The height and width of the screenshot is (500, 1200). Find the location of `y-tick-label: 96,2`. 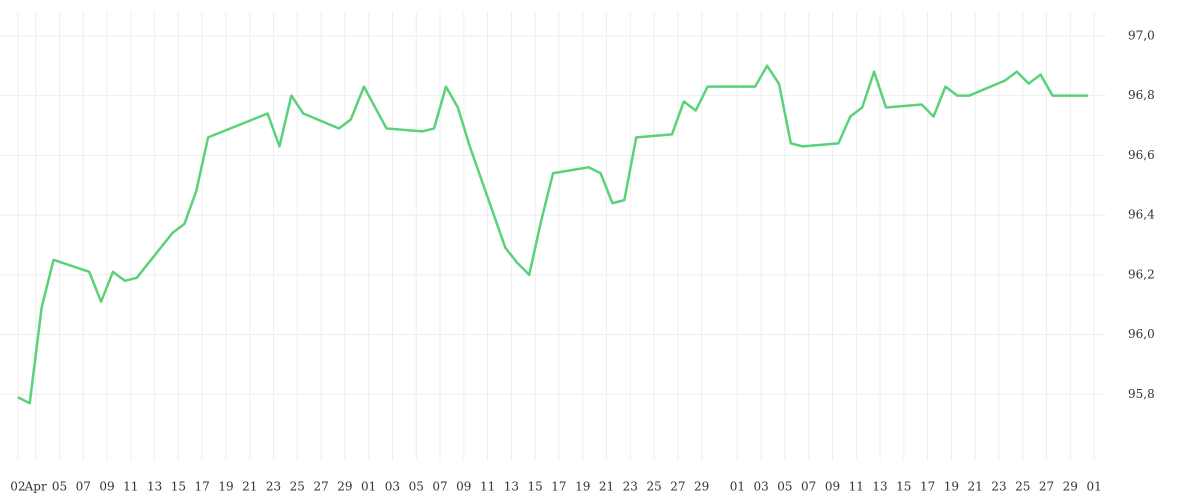

y-tick-label: 96,2 is located at coordinates (1141, 274).